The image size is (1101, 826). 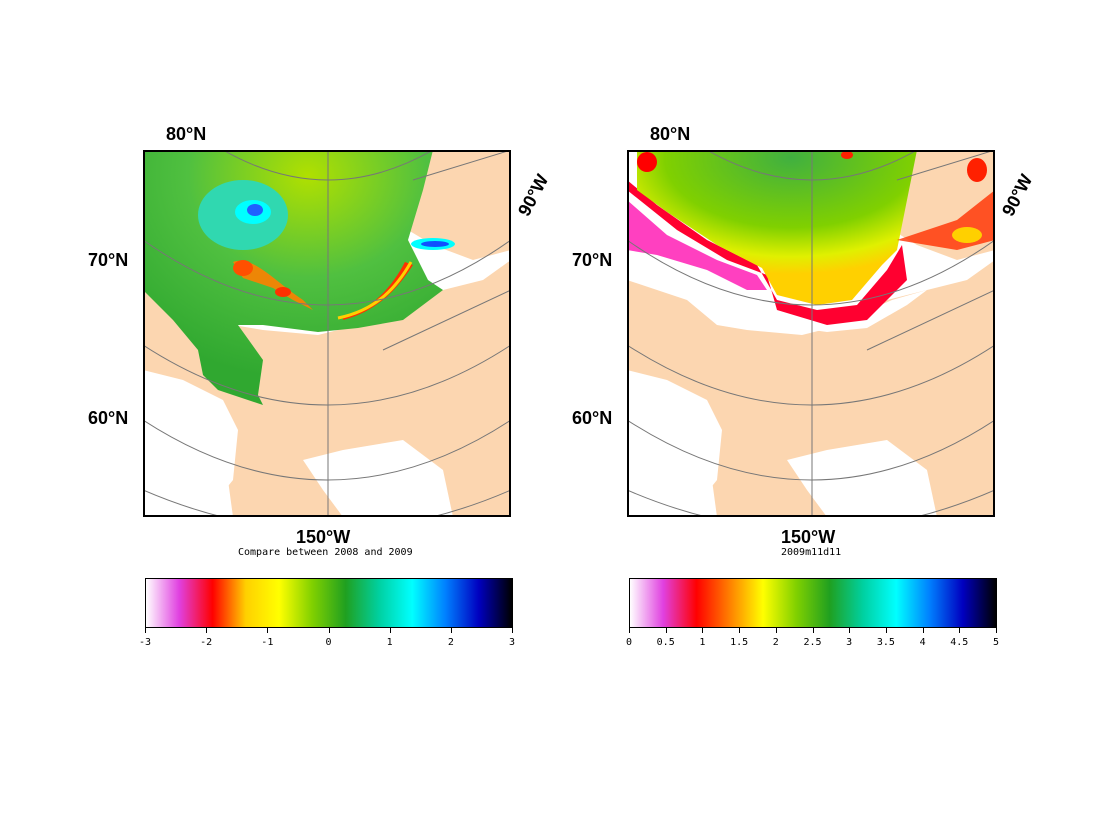 I want to click on right-colorbar, so click(x=813, y=603).